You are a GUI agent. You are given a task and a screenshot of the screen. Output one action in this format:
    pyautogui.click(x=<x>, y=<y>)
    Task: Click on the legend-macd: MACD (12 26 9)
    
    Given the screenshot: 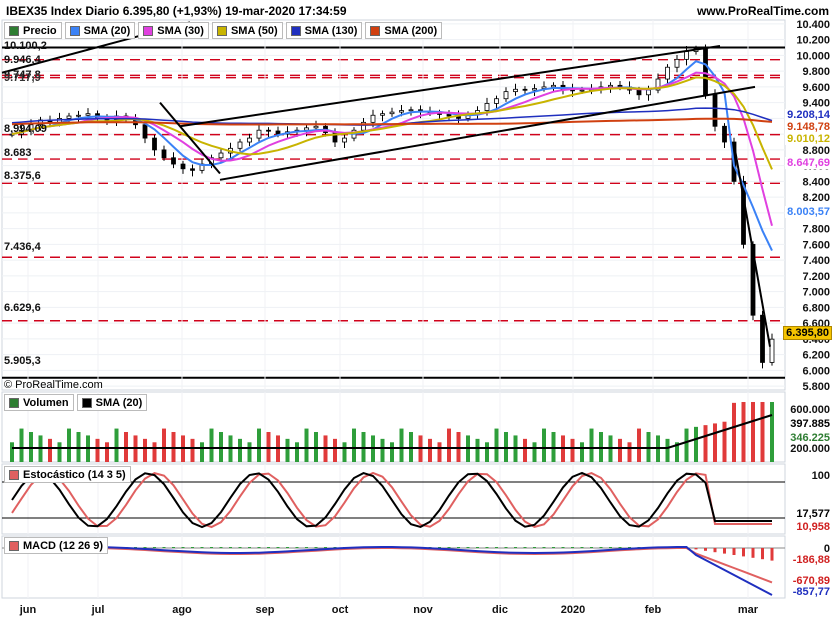 What is the action you would take?
    pyautogui.click(x=56, y=545)
    